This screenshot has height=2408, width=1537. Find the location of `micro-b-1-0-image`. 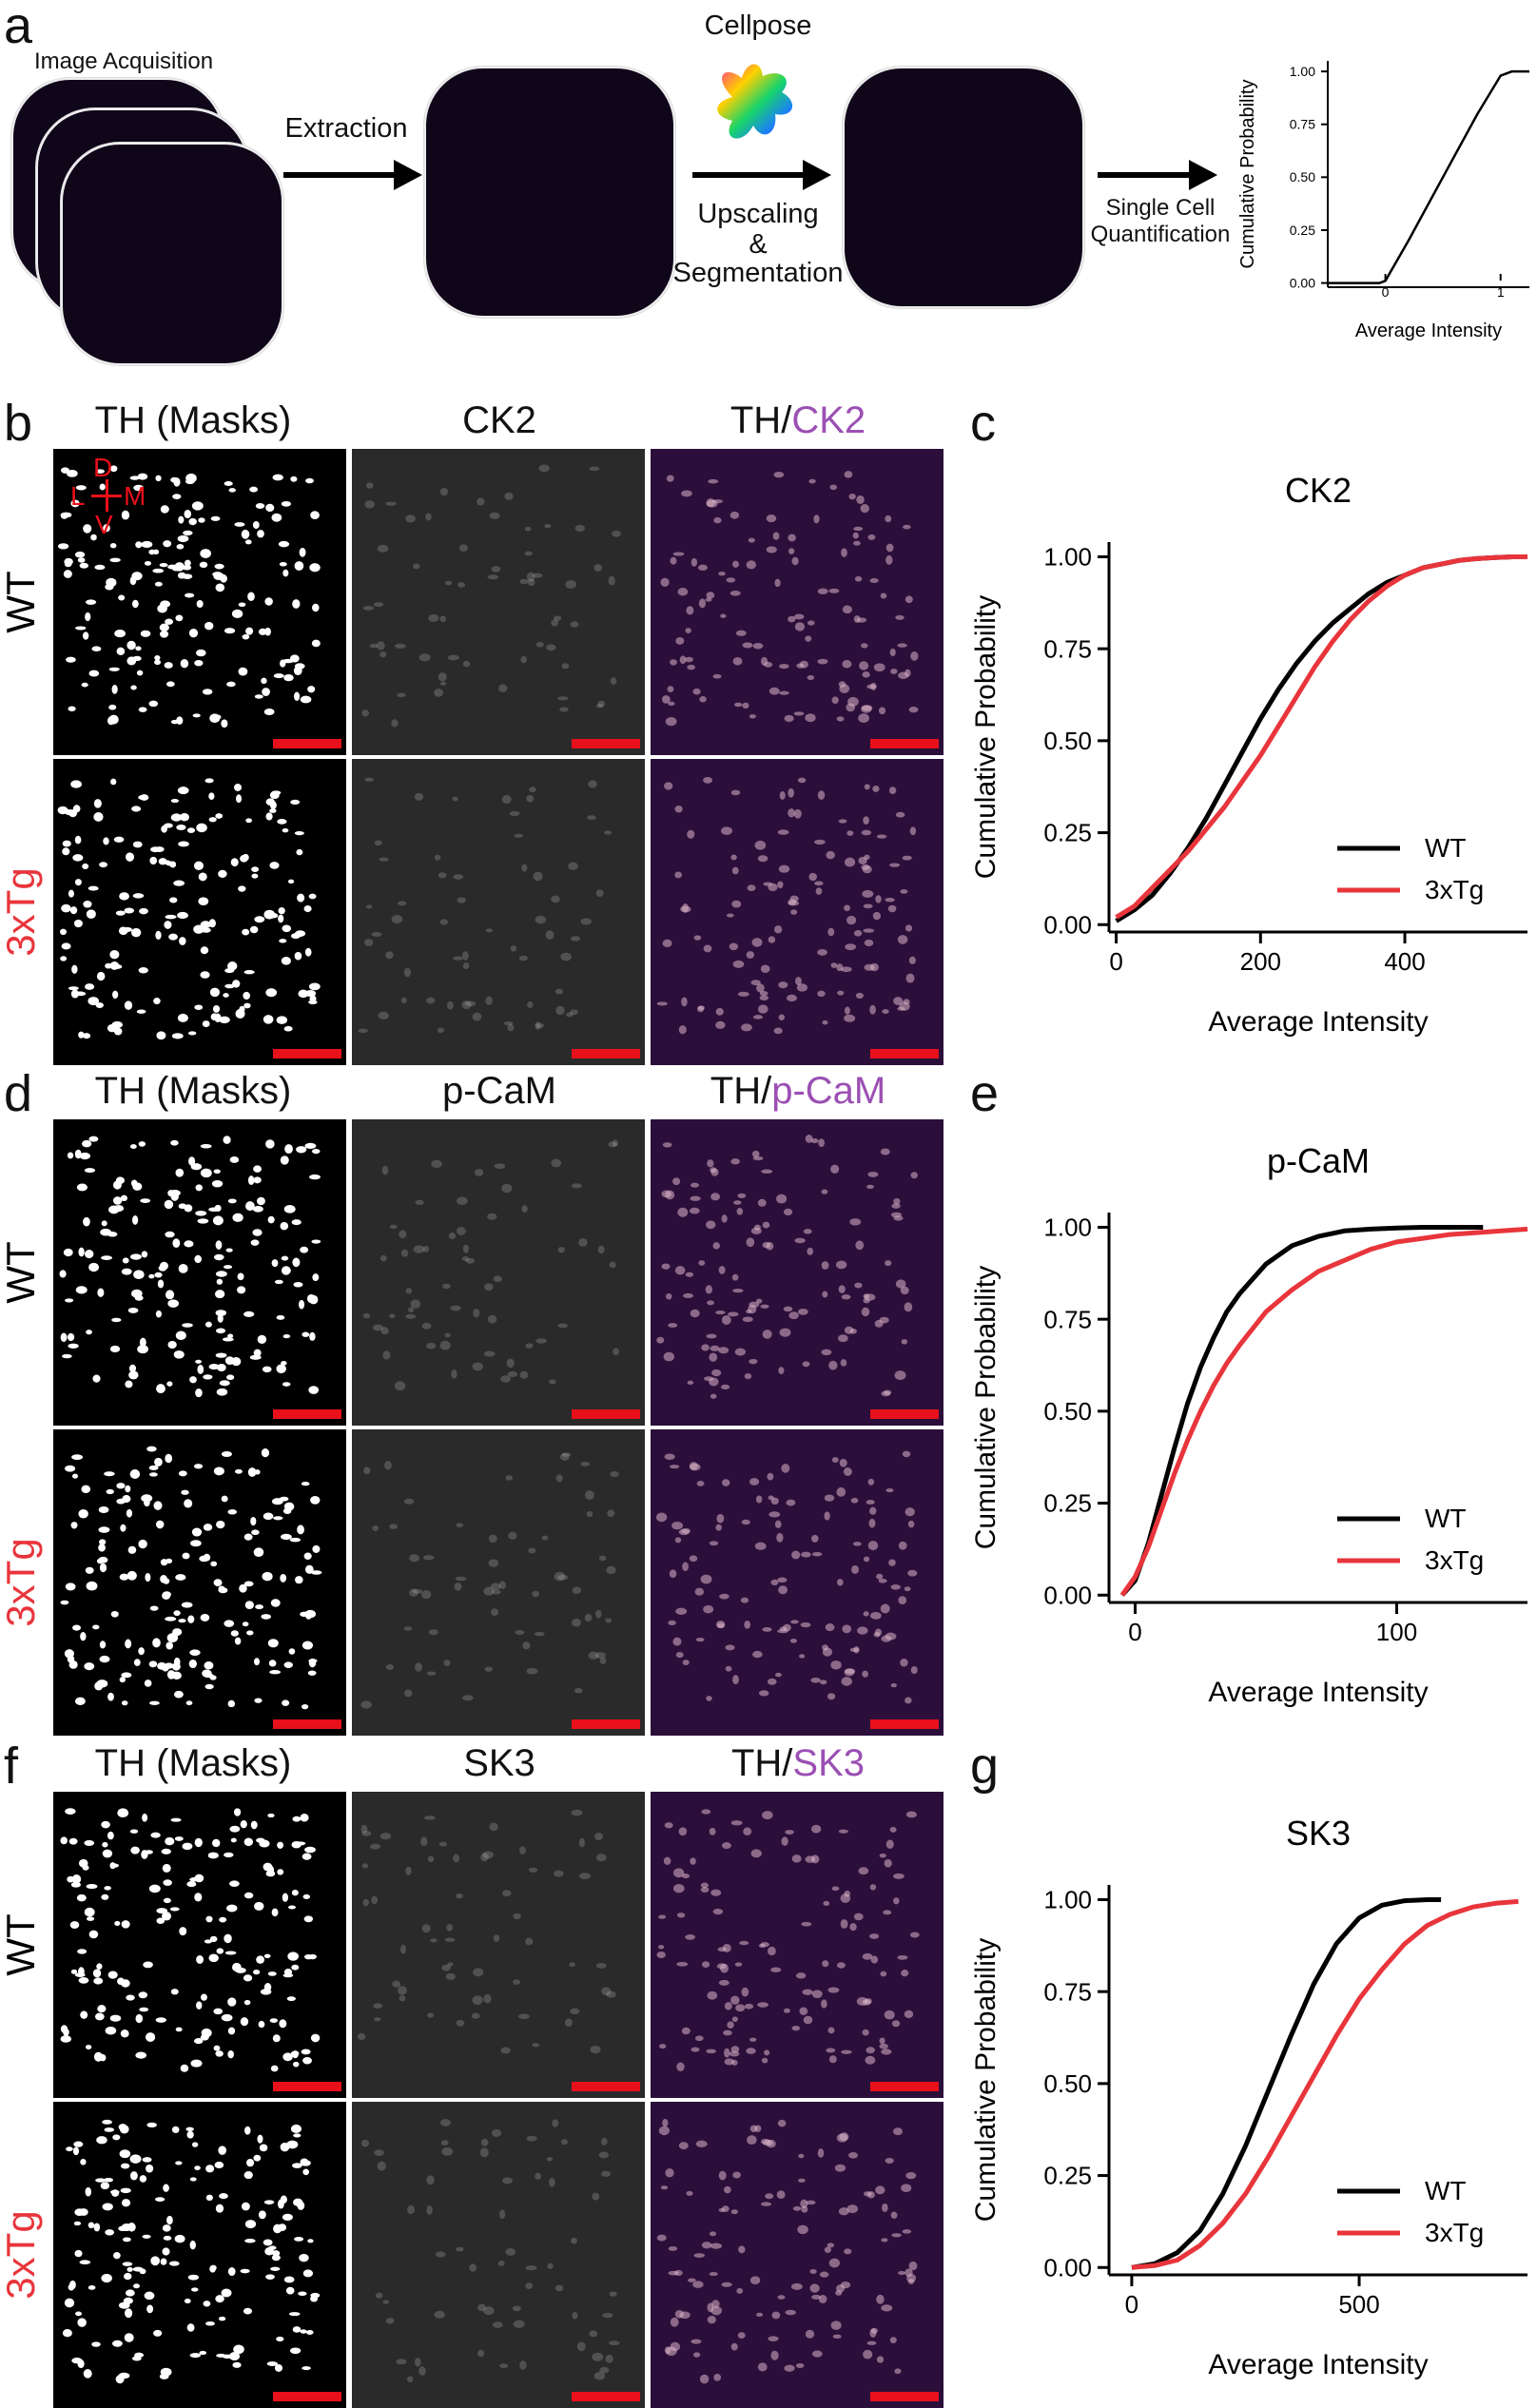

micro-b-1-0-image is located at coordinates (189, 909).